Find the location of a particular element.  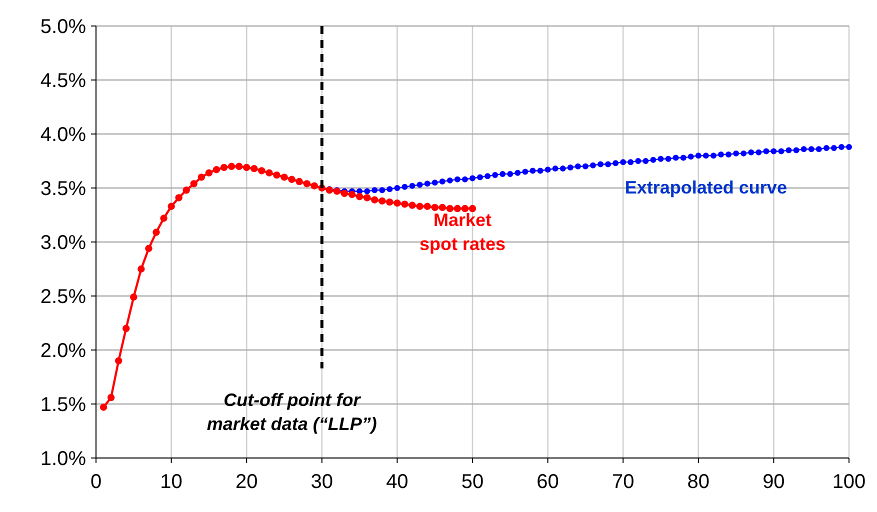

y-tick-label: 2.0% is located at coordinates (63, 351).